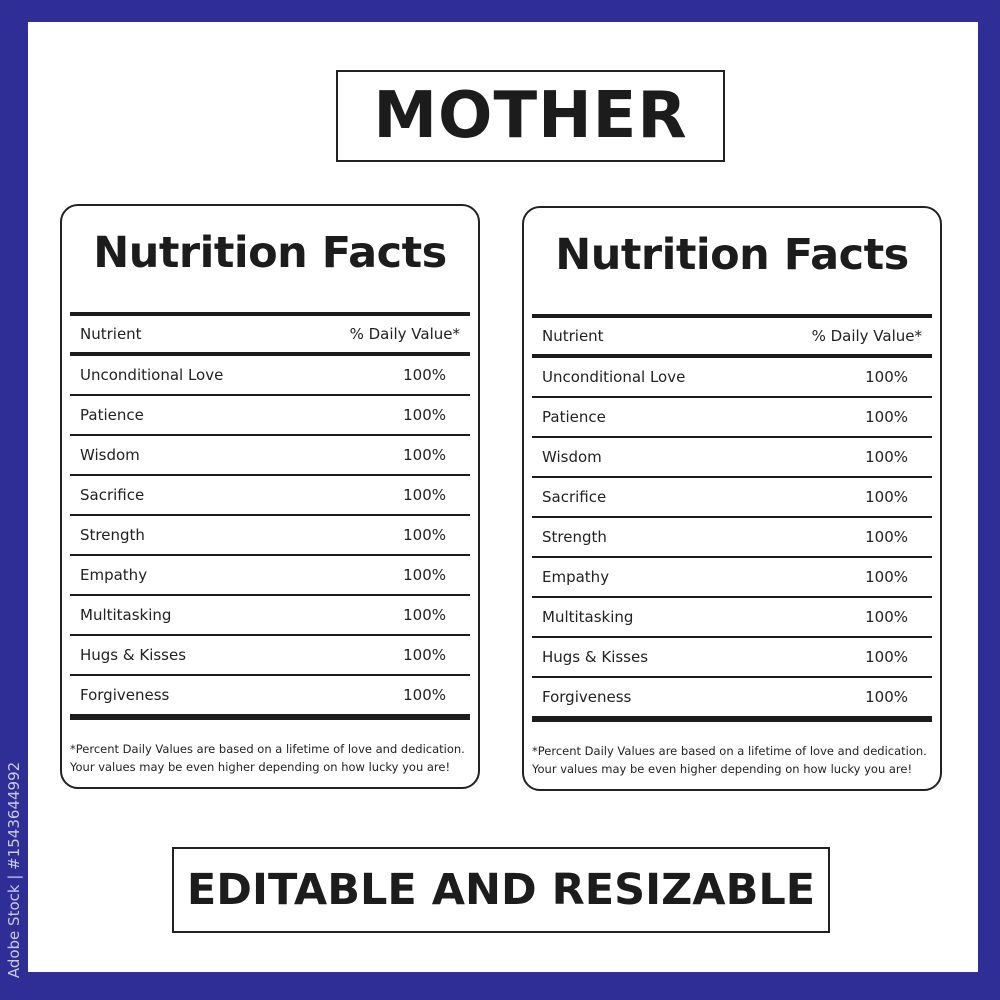  I want to click on stock-id-text: Adobe Stock | #1543644992, so click(14, 870).